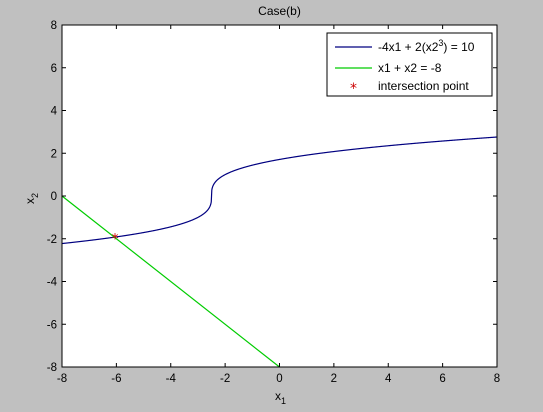 The image size is (543, 412). I want to click on y-tick-label: 0, so click(54, 197).